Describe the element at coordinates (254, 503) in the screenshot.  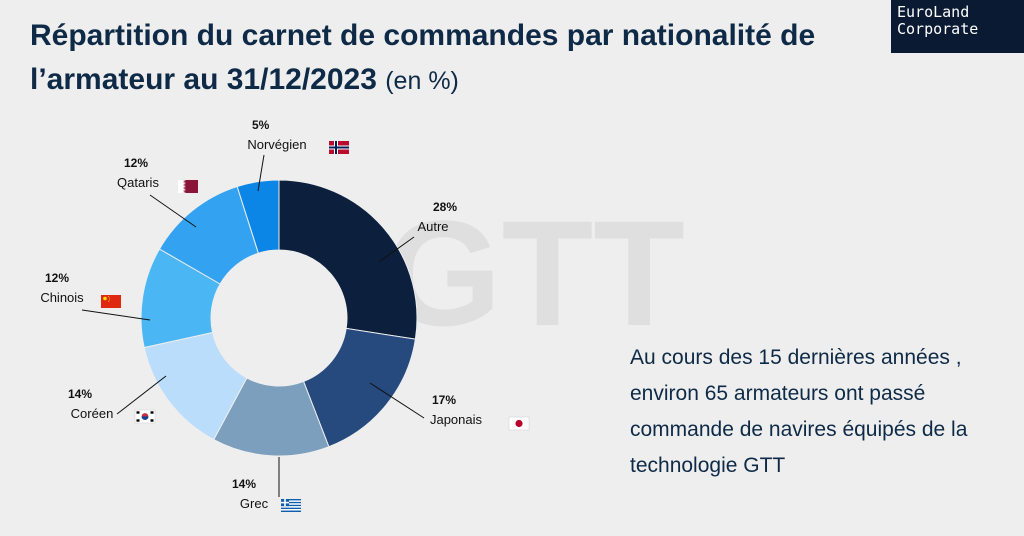
I see `category-label-grec: Grec` at that location.